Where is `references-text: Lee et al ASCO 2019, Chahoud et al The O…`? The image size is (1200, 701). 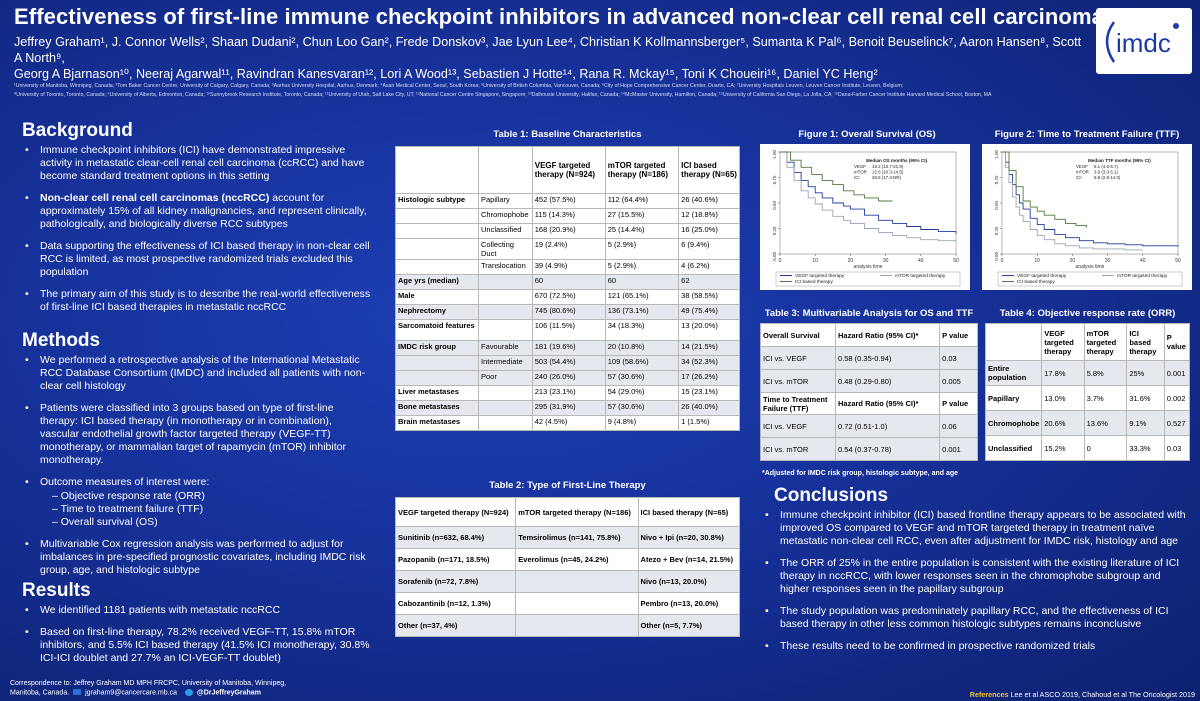
references-text: Lee et al ASCO 2019, Chahoud et al The O… is located at coordinates (1102, 694).